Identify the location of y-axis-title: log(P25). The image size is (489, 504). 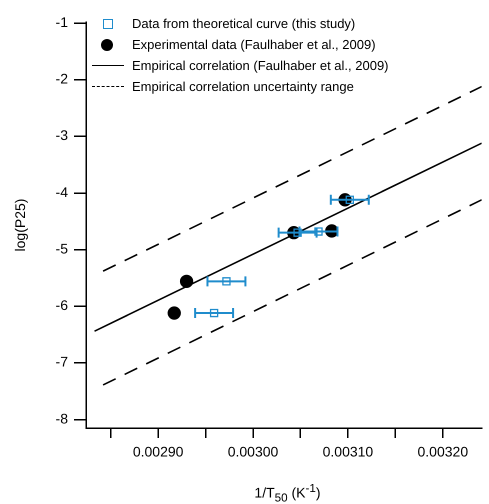
(20, 225).